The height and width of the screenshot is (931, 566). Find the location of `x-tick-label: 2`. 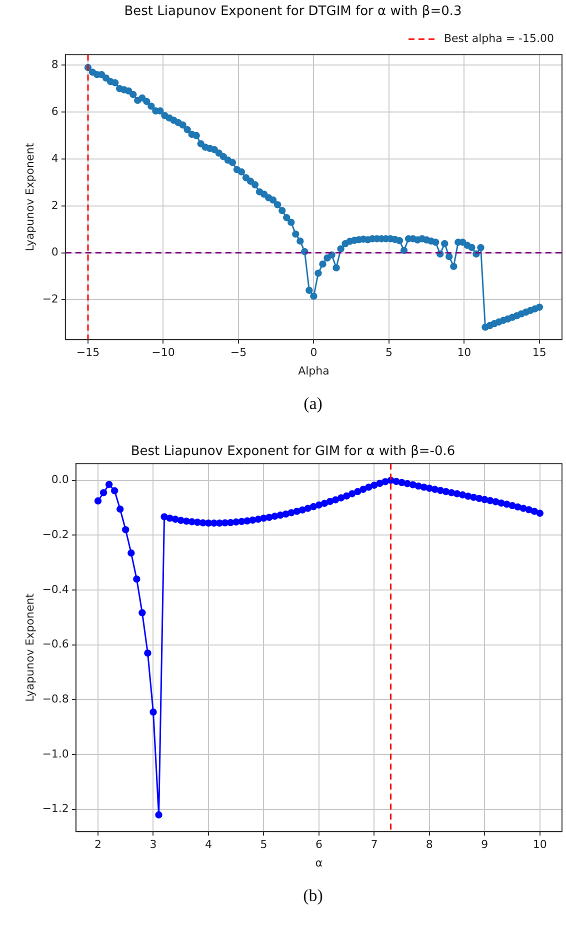

x-tick-label: 2 is located at coordinates (98, 845).